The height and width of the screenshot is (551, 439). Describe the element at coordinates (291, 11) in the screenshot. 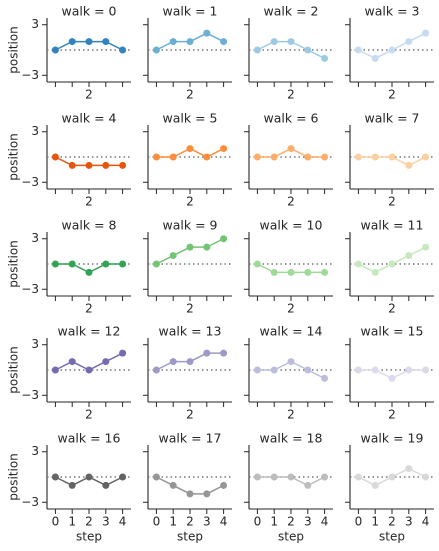

I see `panel-title: walk = 2` at that location.